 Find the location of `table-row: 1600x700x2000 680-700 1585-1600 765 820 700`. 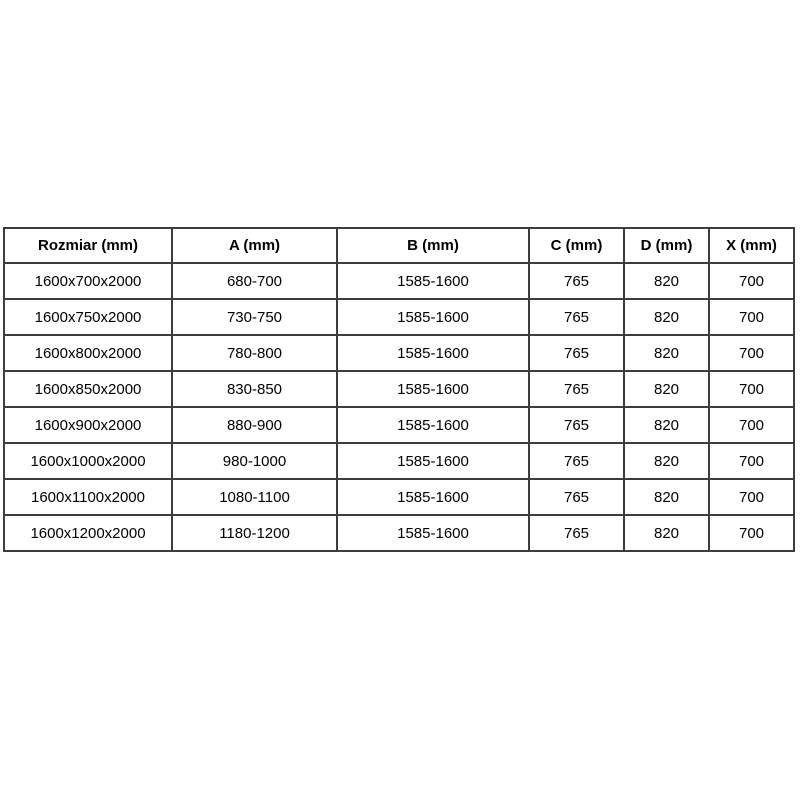

table-row: 1600x700x2000 680-700 1585-1600 765 820 700 is located at coordinates (399, 281).